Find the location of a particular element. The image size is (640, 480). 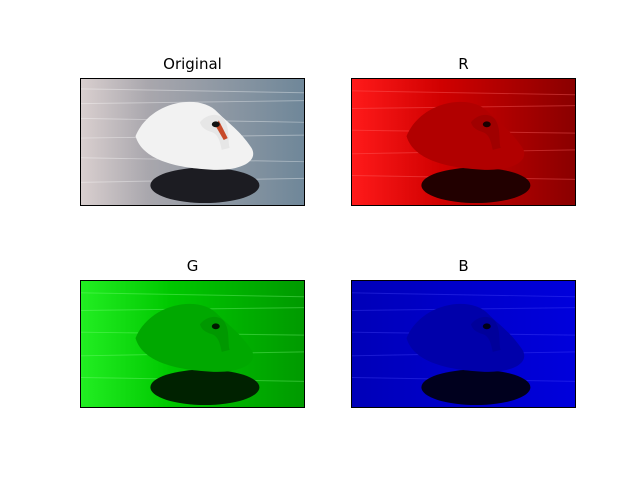

panel-title-g: G is located at coordinates (192, 266).